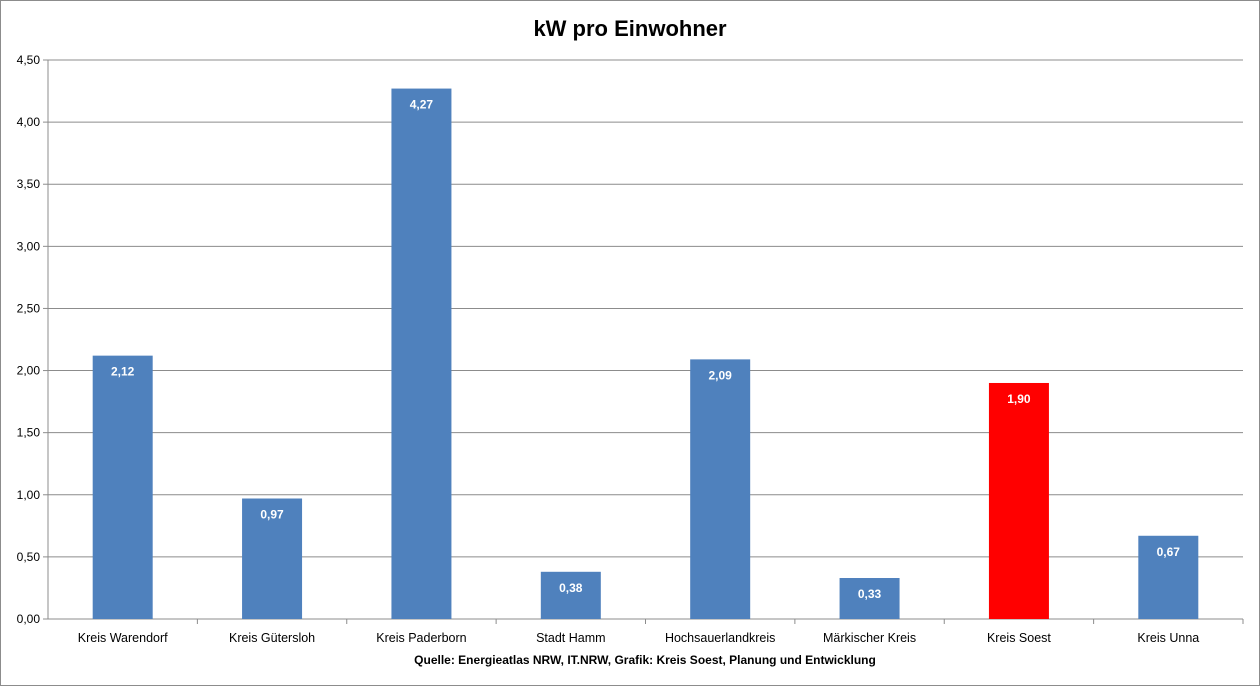 The image size is (1260, 686). Describe the element at coordinates (272, 638) in the screenshot. I see `category-label: Kreis Gütersloh` at that location.